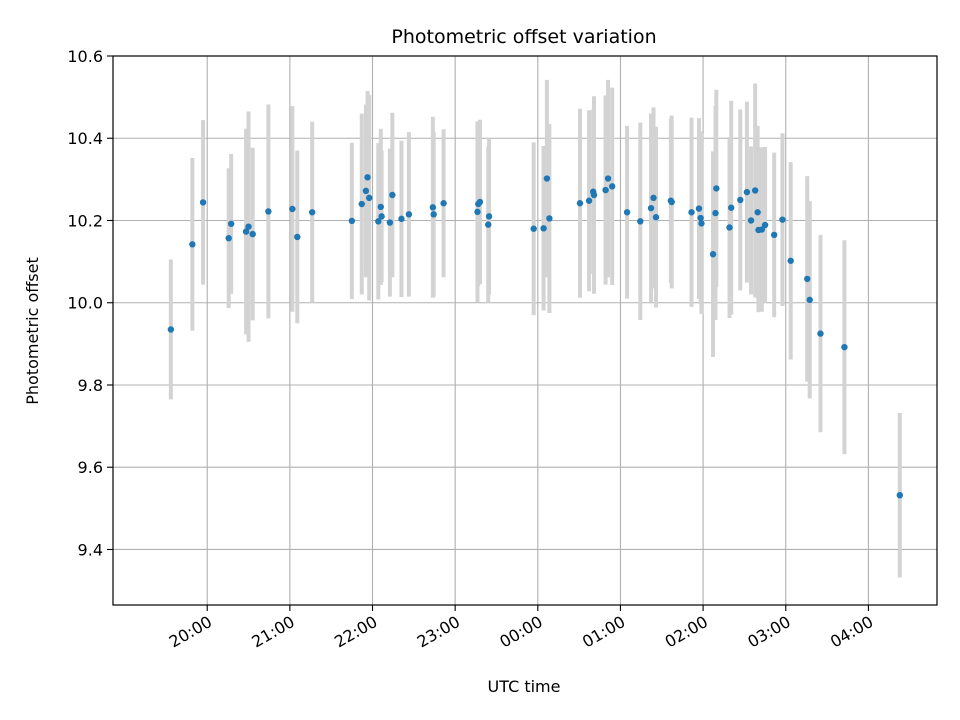  I want to click on x-tick-label: 22:00, so click(355, 632).